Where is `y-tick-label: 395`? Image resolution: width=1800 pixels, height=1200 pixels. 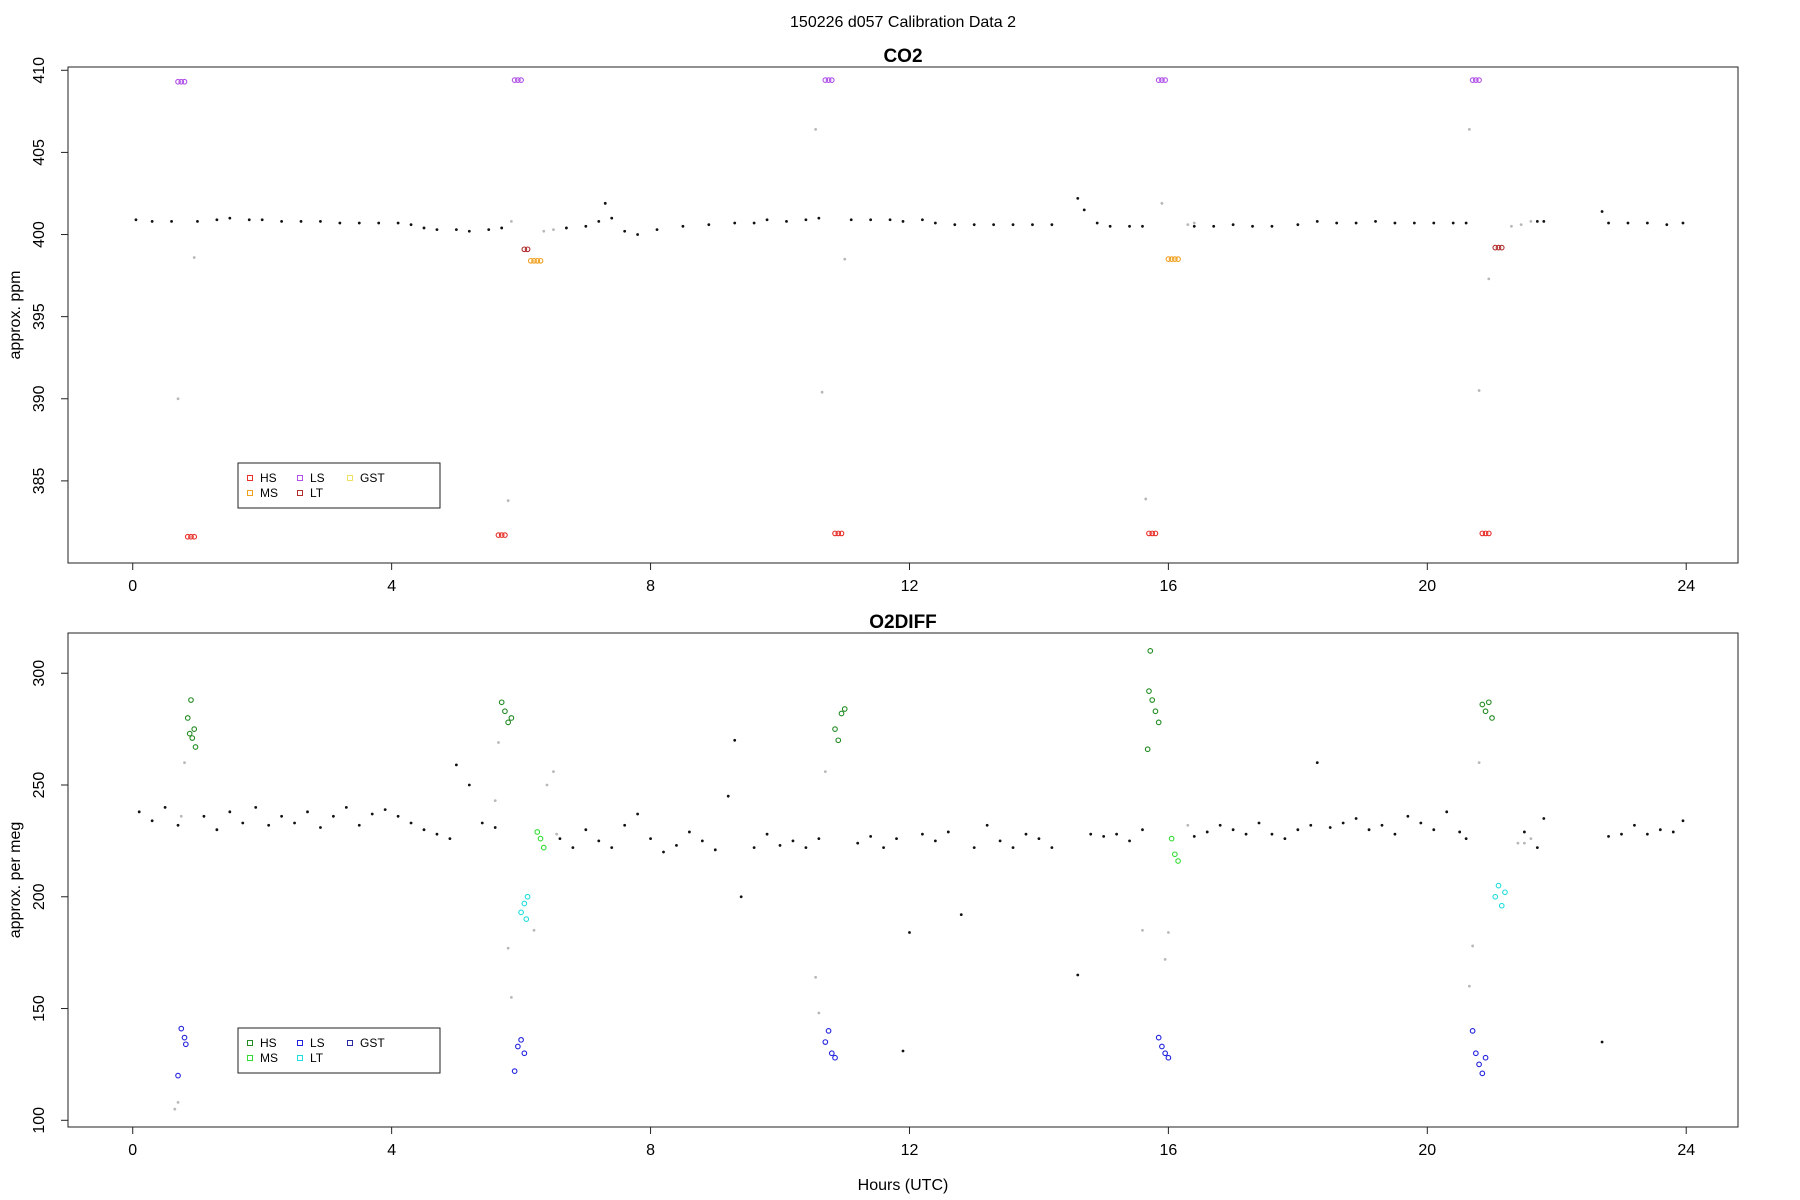 y-tick-label: 395 is located at coordinates (39, 316).